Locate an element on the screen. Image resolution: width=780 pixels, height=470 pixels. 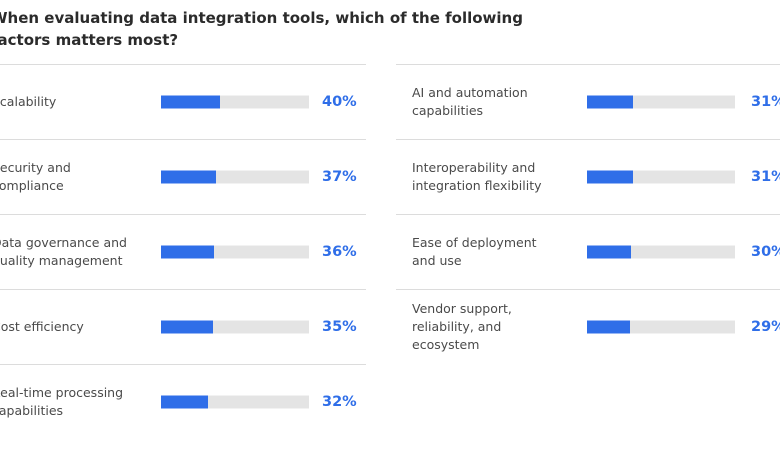
bar-value-label: 32% is located at coordinates (339, 402).